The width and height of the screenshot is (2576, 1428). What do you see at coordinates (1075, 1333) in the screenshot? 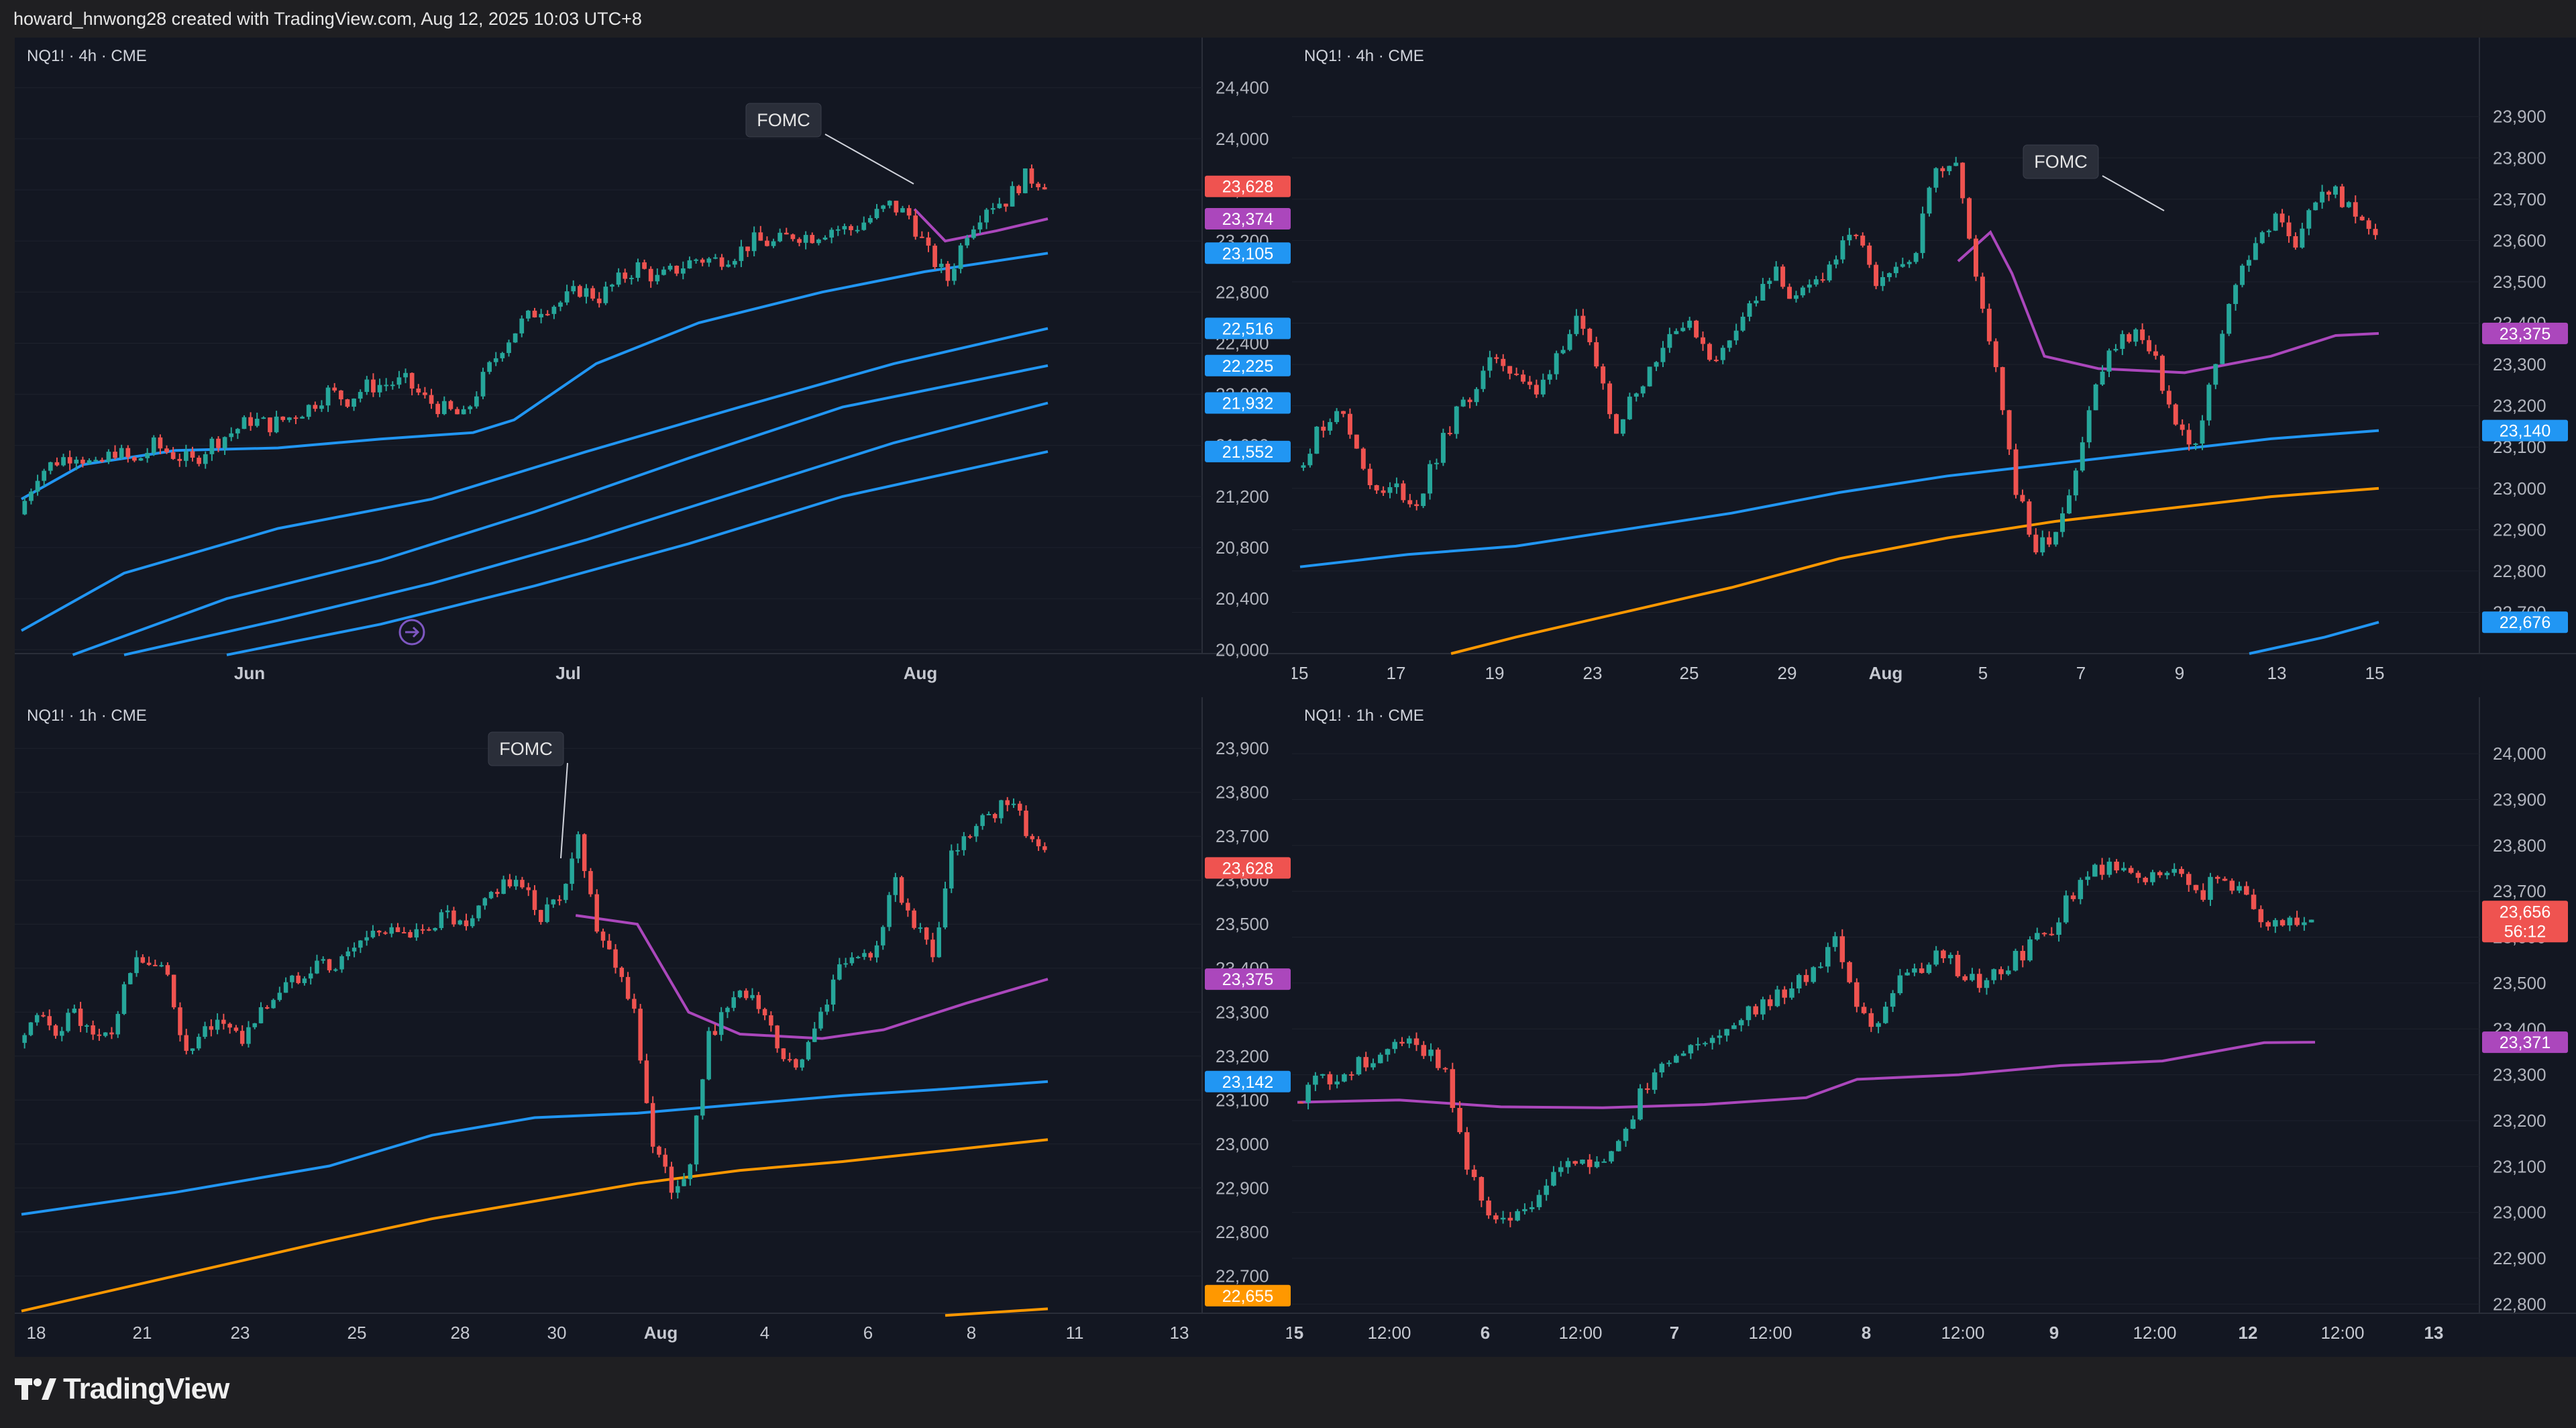
I see `x-tick-label: 11` at bounding box center [1075, 1333].